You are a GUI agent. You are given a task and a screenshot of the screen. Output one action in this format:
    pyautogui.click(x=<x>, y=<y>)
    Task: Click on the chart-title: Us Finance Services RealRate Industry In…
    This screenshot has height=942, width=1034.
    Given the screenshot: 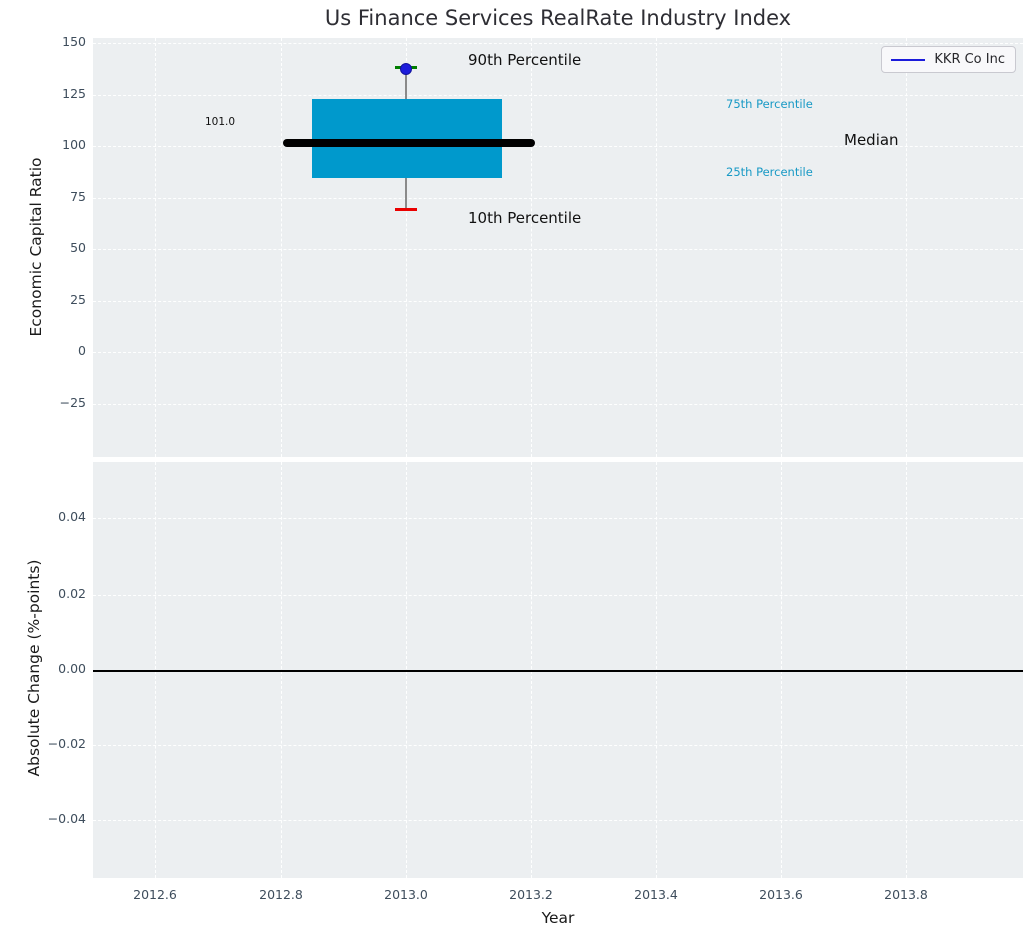 What is the action you would take?
    pyautogui.click(x=558, y=18)
    